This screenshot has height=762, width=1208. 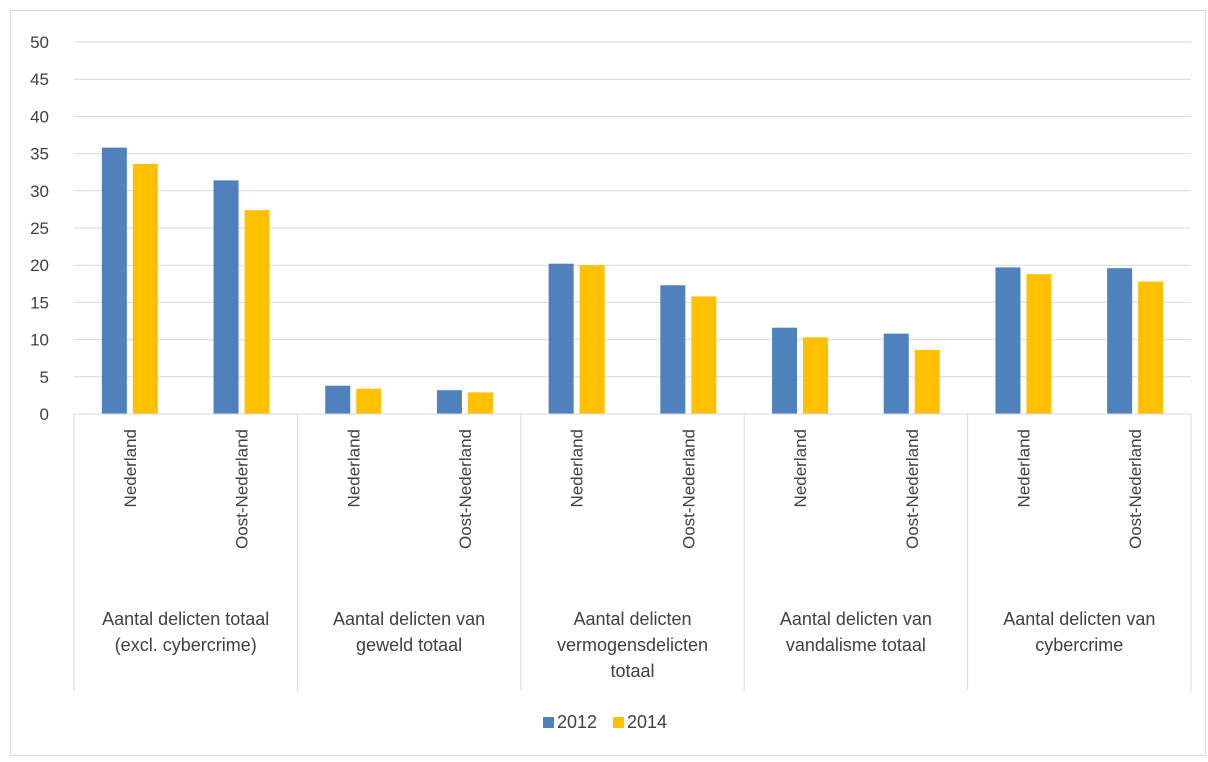 I want to click on group-label: Aantal delicten van geweld totaal, so click(x=409, y=632).